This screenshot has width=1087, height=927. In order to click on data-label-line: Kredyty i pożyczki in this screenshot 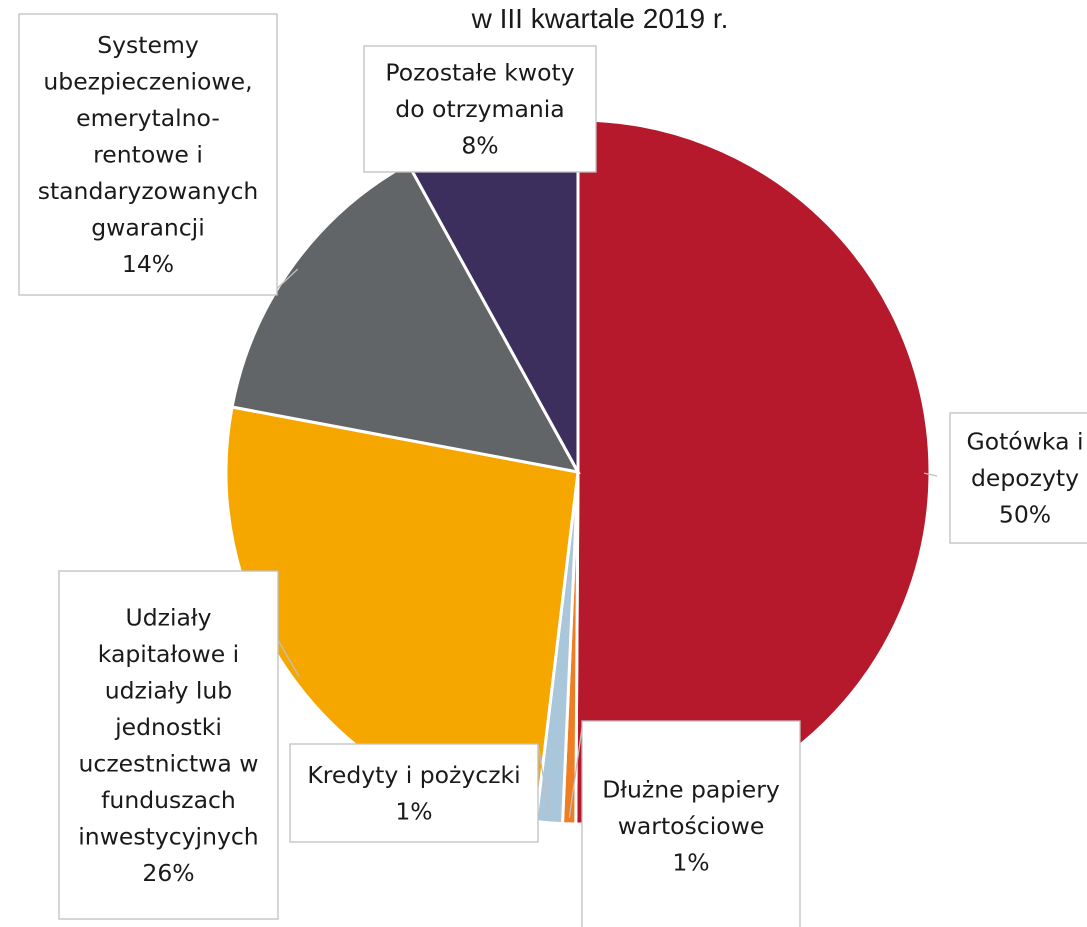, I will do `click(413, 775)`.